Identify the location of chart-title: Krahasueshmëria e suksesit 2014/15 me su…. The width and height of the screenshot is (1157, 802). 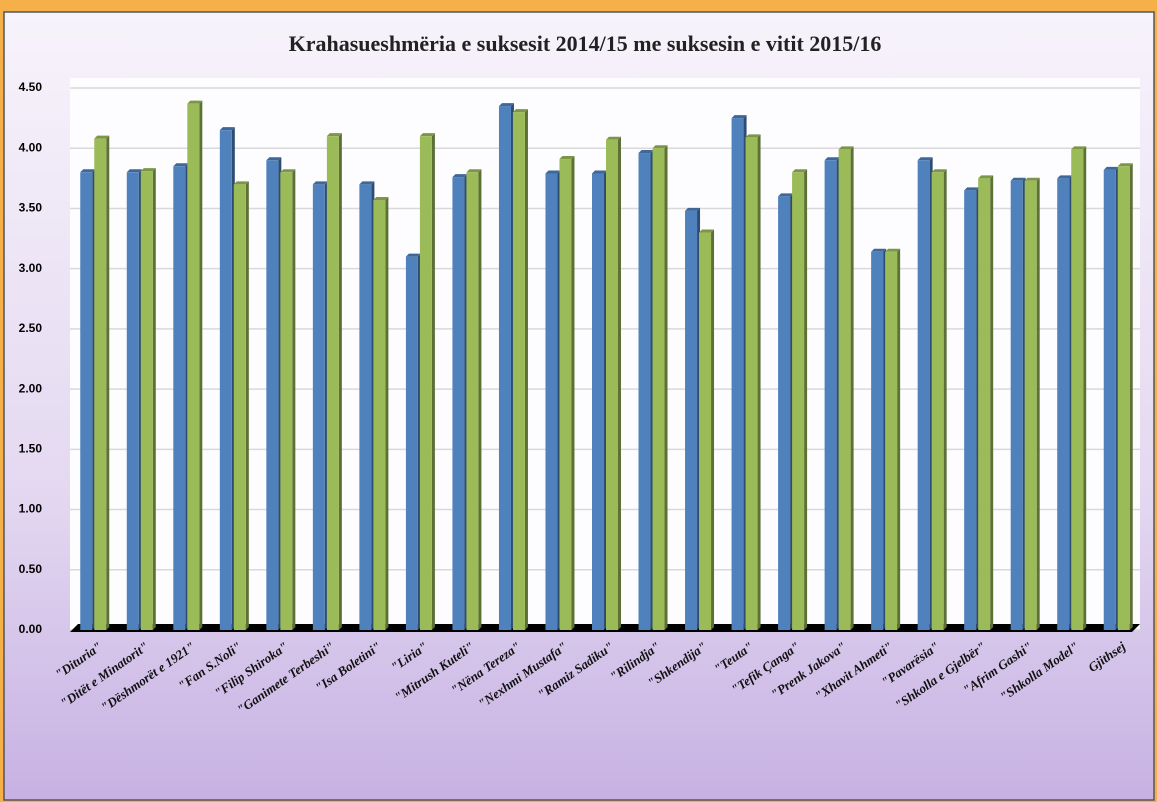
(585, 43).